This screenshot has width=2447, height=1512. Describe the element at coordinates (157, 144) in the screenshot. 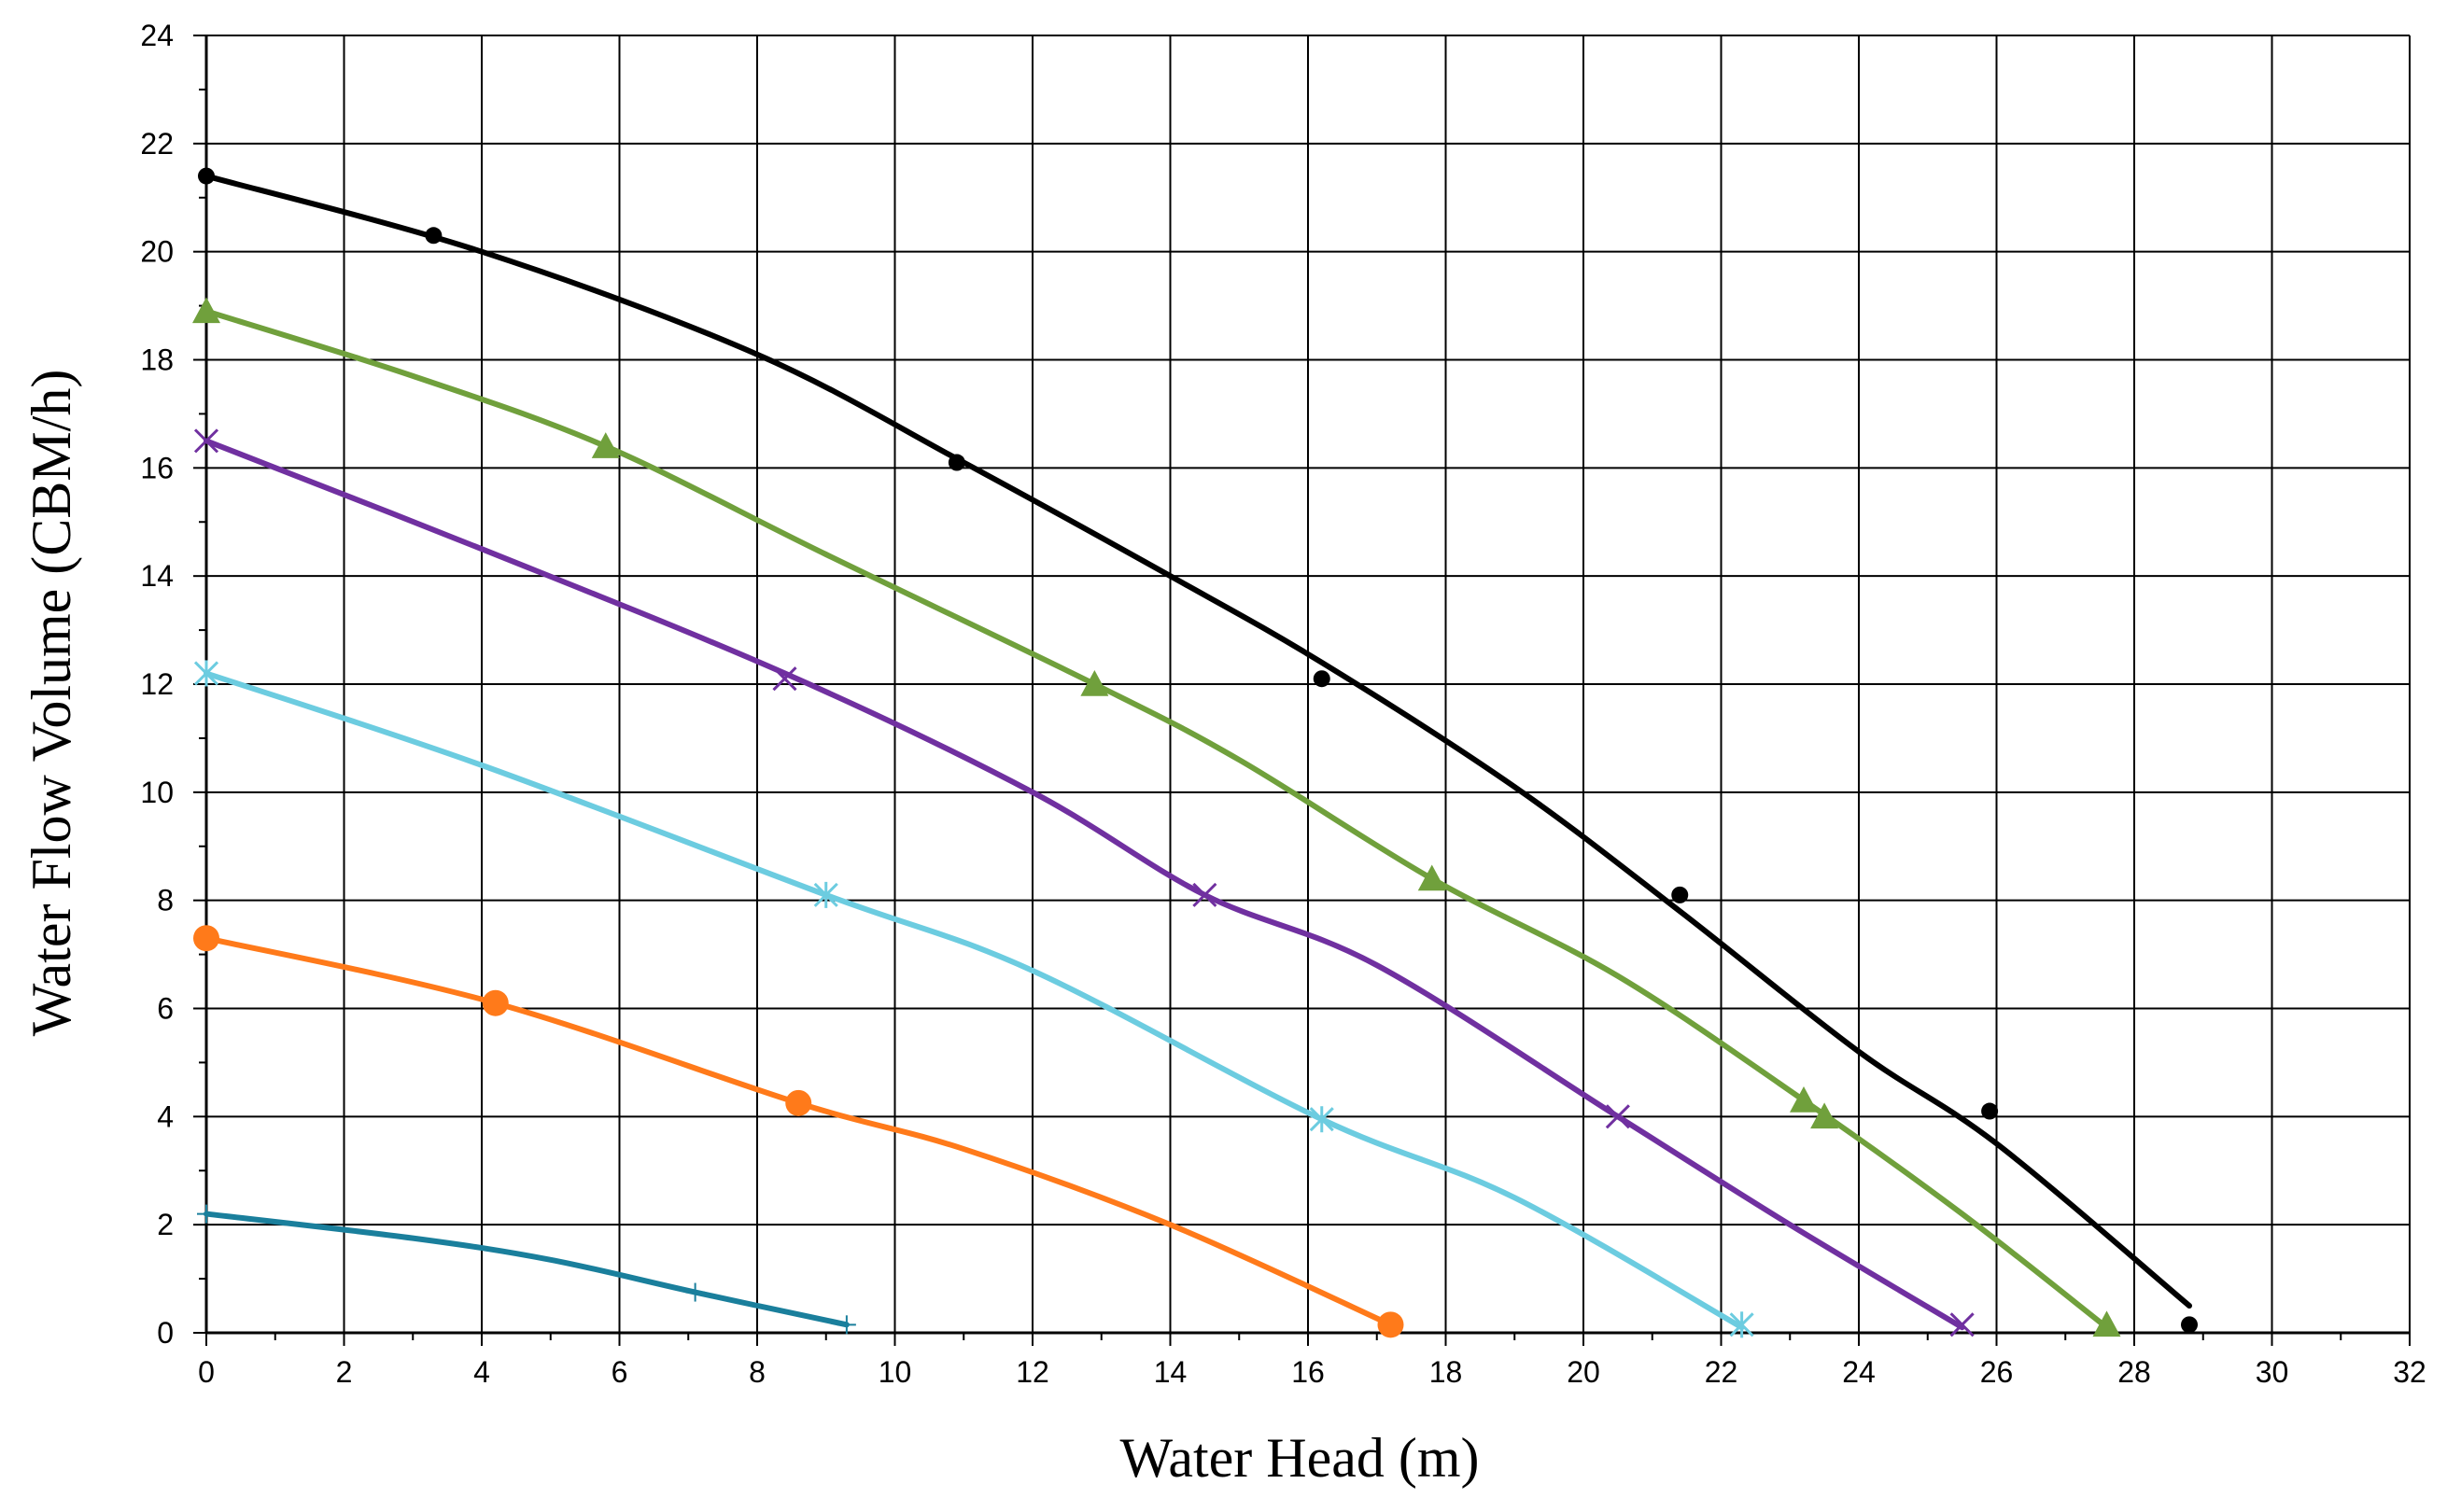

I see `y-tick-label: 22` at that location.